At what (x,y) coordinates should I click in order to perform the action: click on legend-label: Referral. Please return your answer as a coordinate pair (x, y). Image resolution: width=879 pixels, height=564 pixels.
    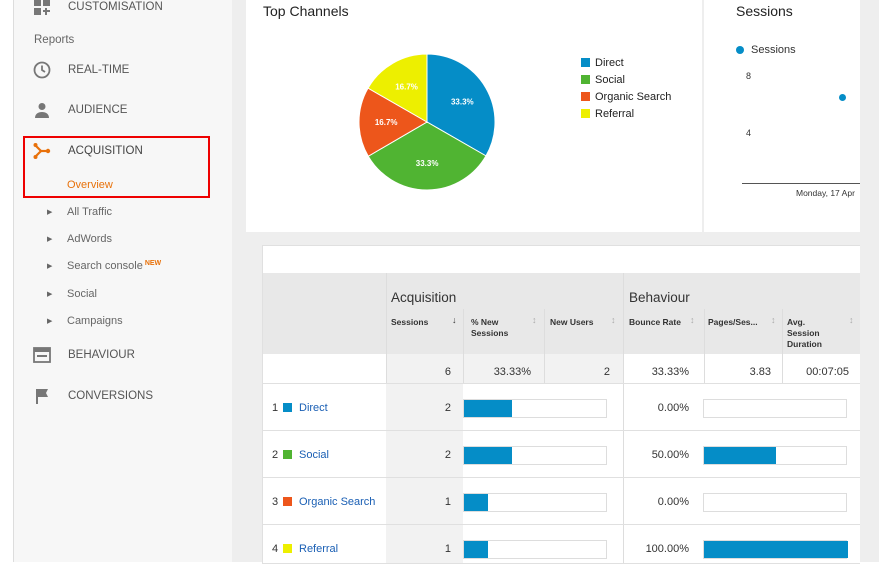
    Looking at the image, I should click on (615, 113).